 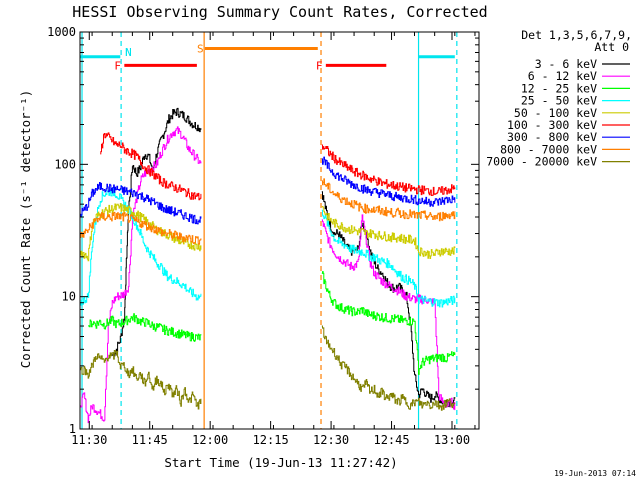 What do you see at coordinates (150, 440) in the screenshot?
I see `x-tick-label-1: 11:45` at bounding box center [150, 440].